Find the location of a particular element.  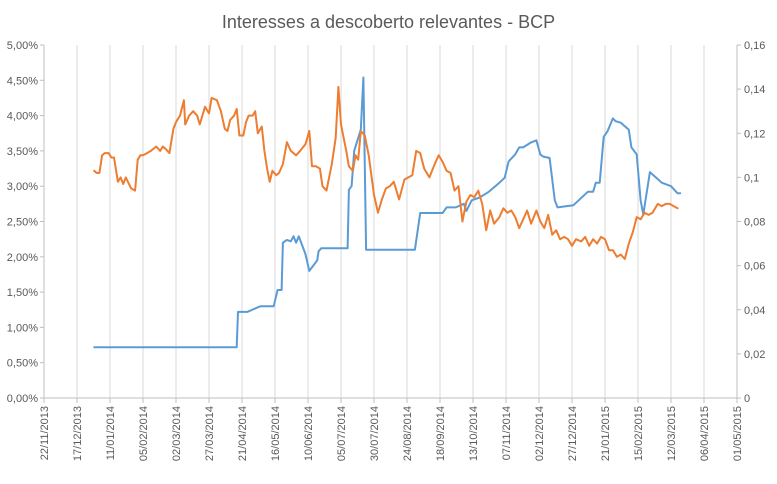

y-left-tick-label: 2,50% is located at coordinates (22, 223).